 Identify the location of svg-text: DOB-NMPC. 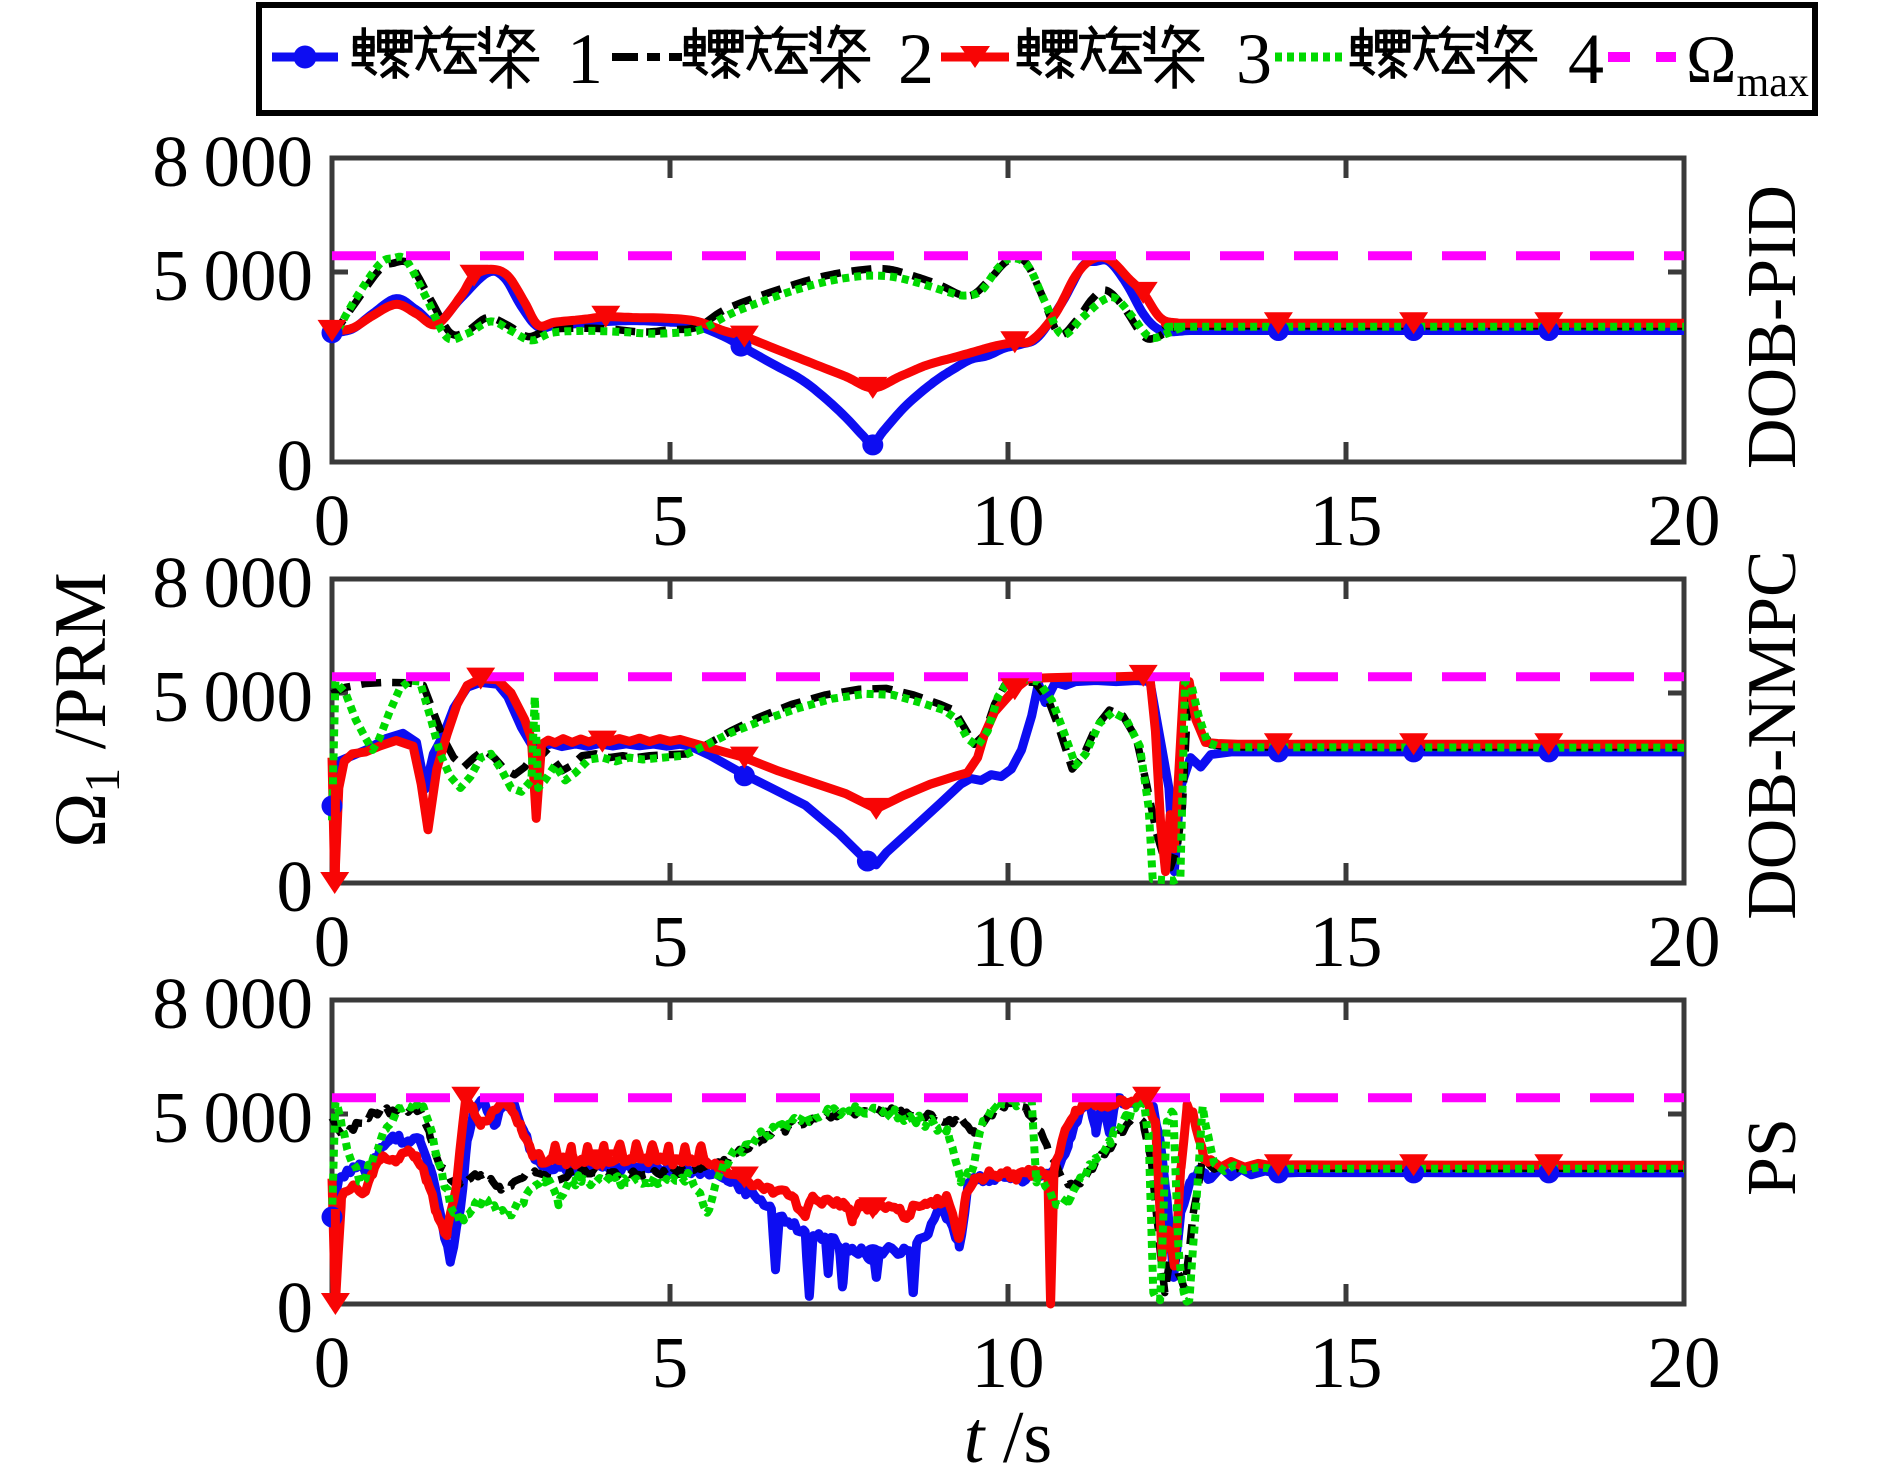
(1772, 735).